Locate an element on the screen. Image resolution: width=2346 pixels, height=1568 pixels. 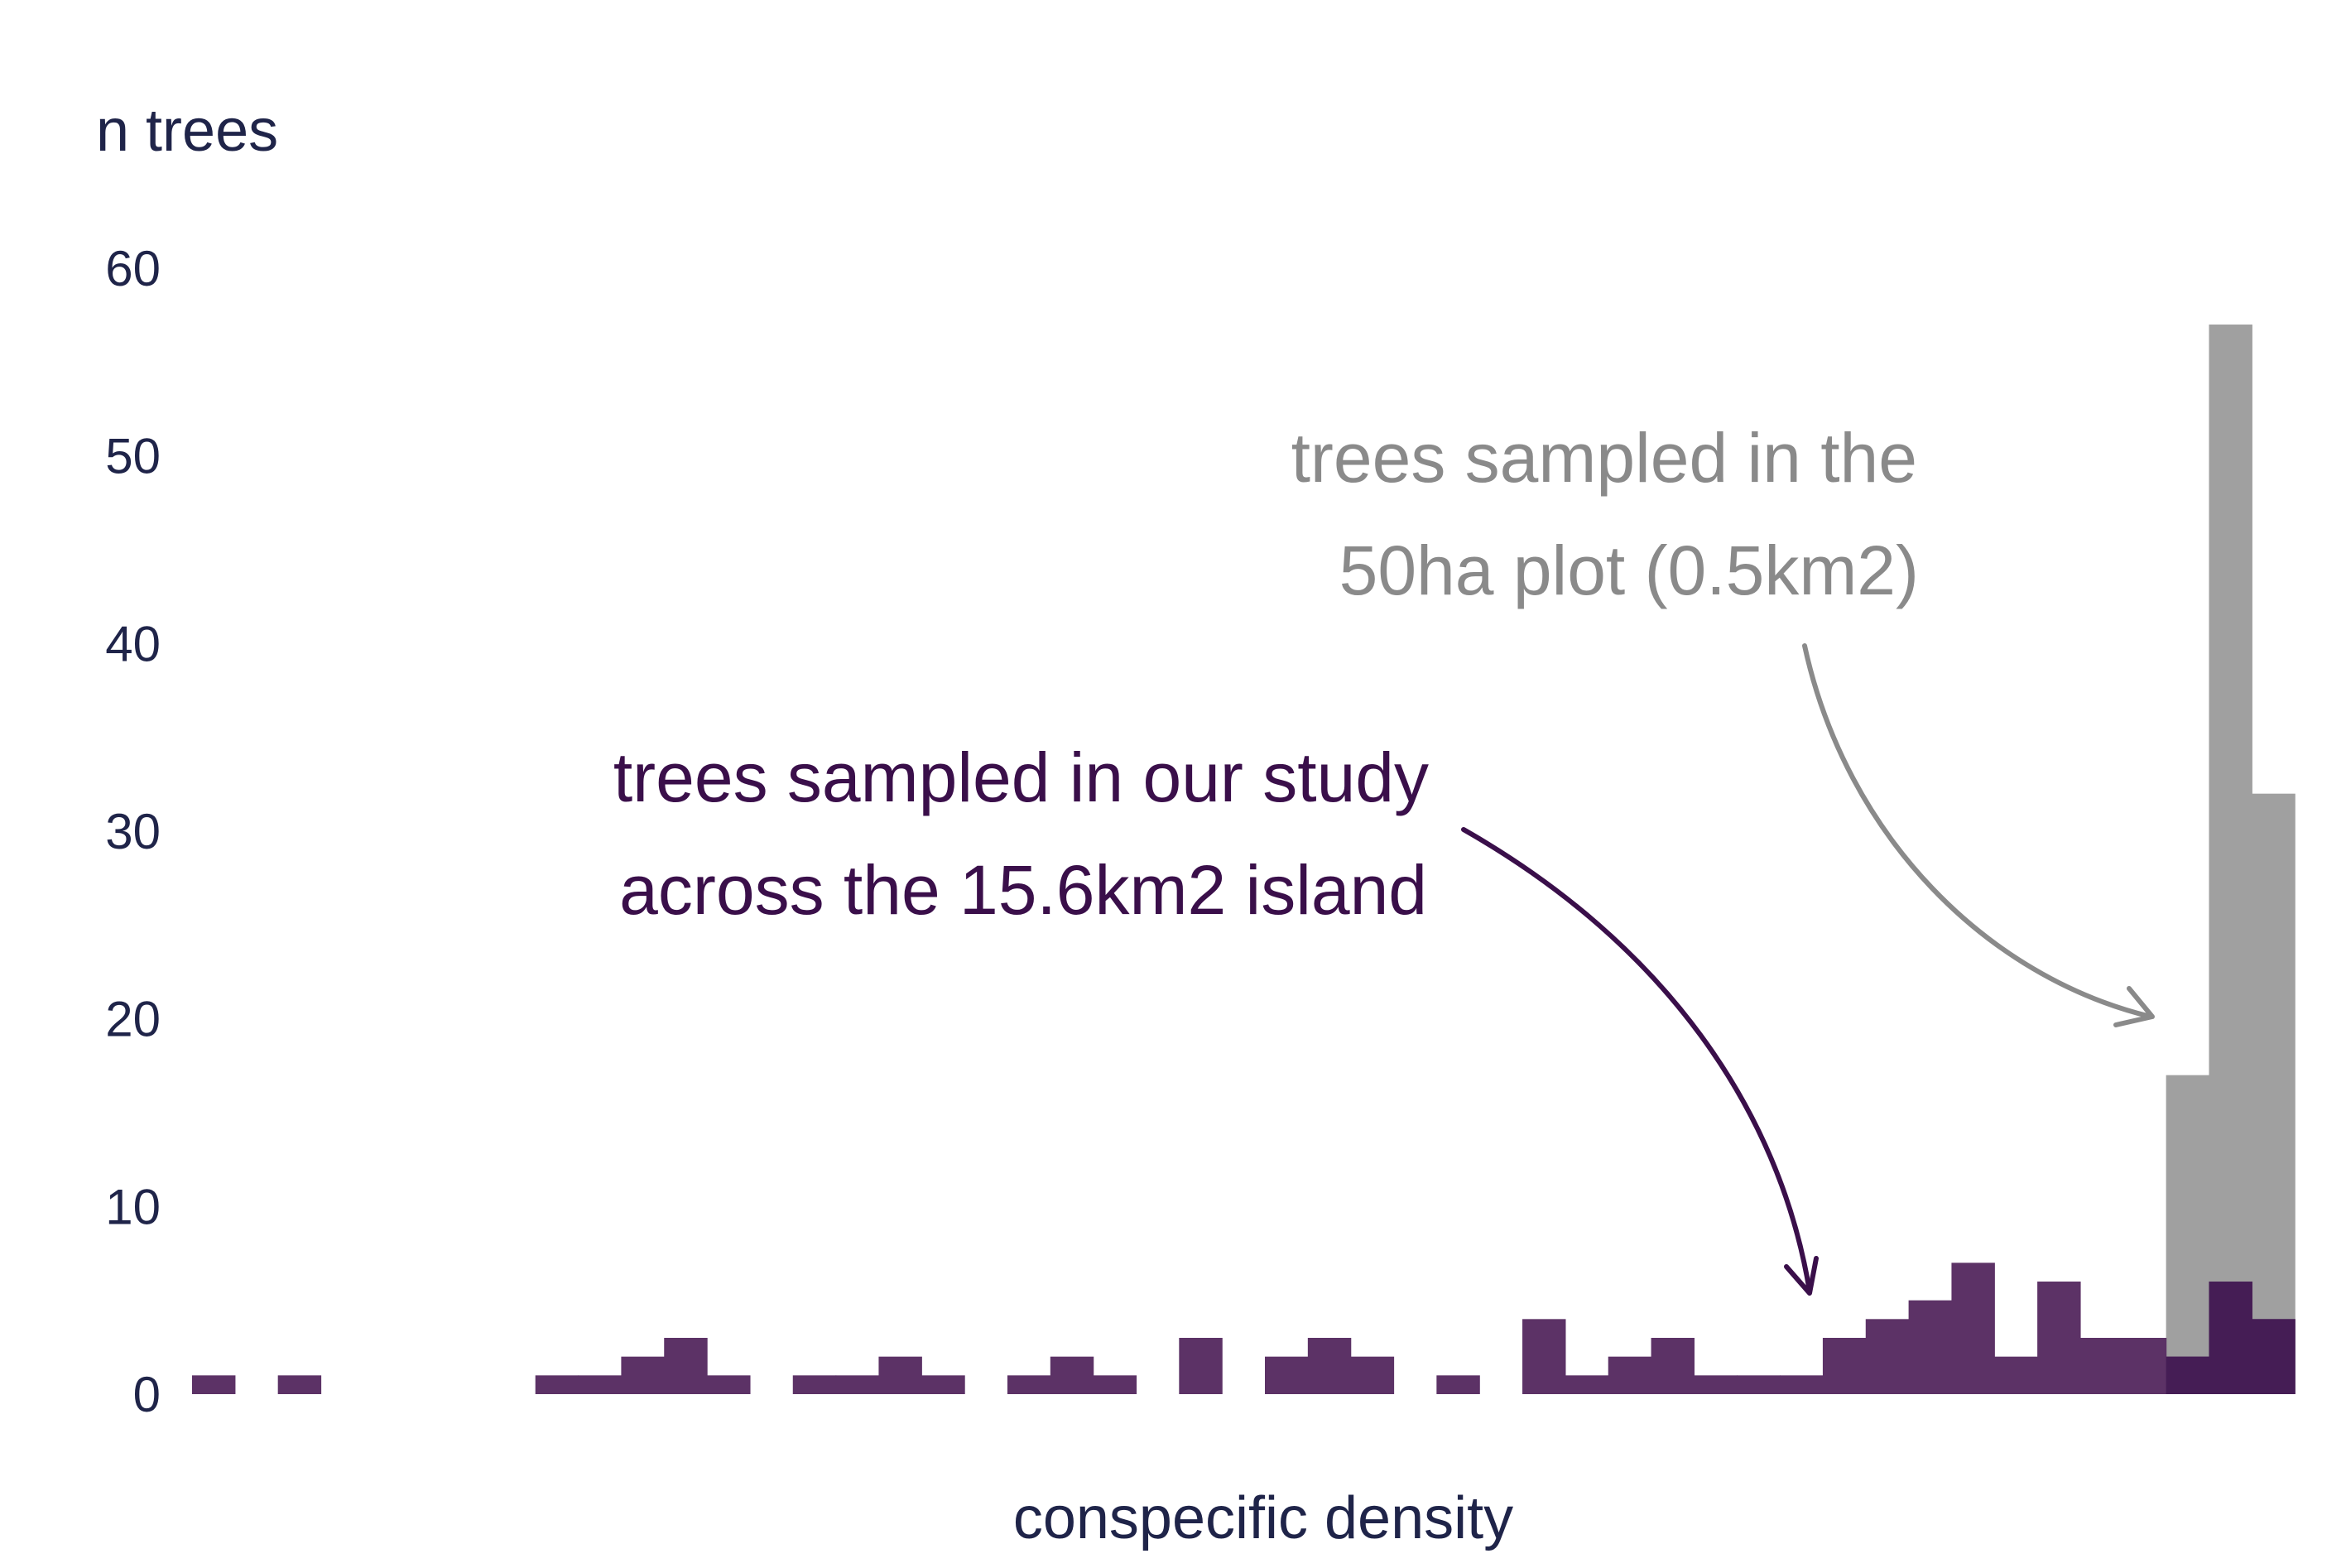
overlap-bars is located at coordinates (2231, 1338).